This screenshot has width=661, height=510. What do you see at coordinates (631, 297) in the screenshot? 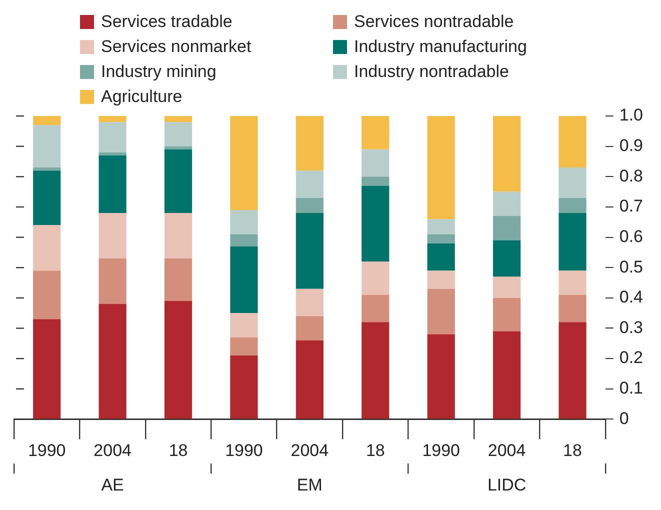
I see `y-tick-label: 0.4` at bounding box center [631, 297].